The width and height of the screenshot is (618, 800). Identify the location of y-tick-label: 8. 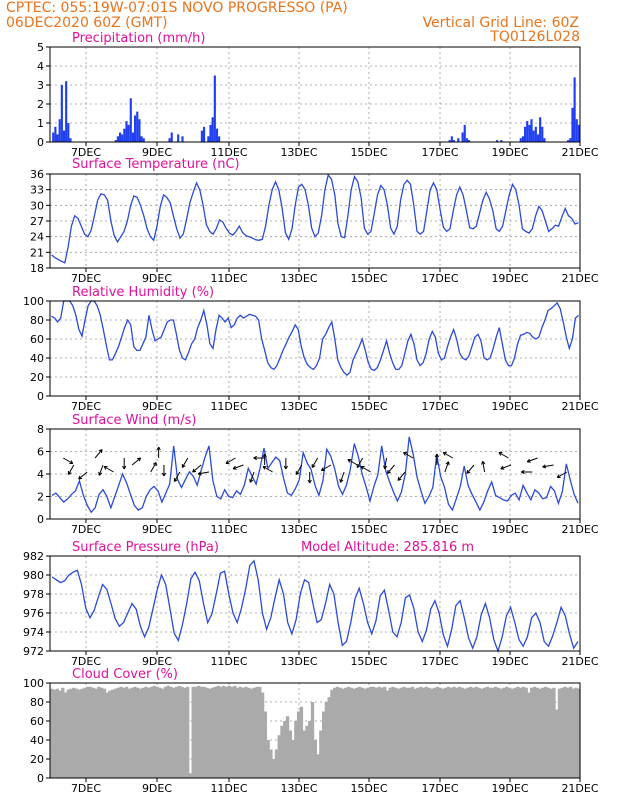
(40, 429).